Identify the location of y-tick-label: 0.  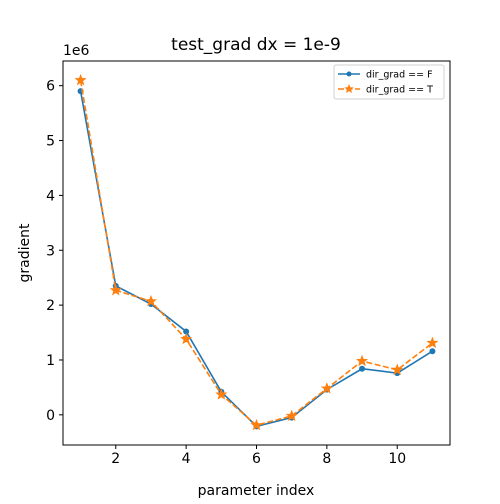
(50, 416).